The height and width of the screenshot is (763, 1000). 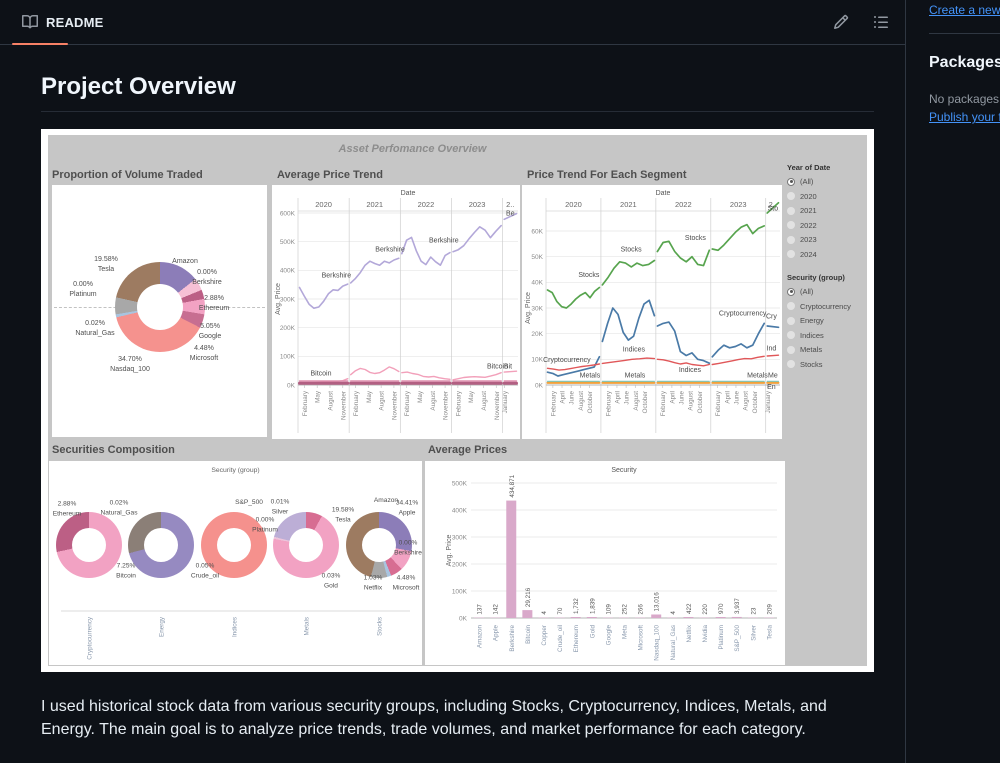 What do you see at coordinates (373, 582) in the screenshot?
I see `mark-label: 1.03% Netflix` at bounding box center [373, 582].